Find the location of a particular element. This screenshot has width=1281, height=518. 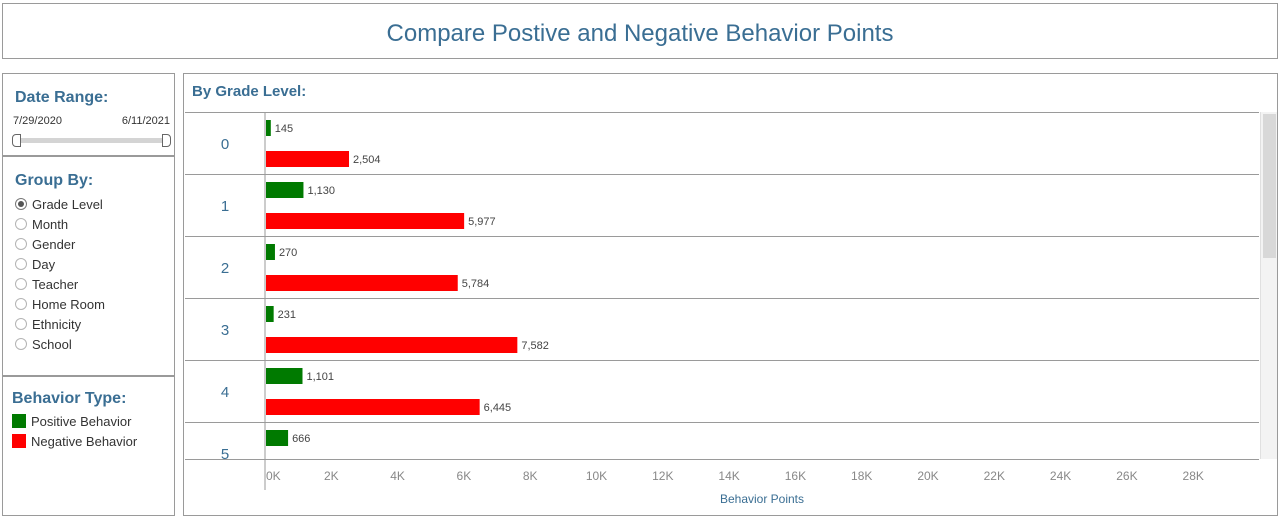

x-tick-label: 26K is located at coordinates (1126, 476).